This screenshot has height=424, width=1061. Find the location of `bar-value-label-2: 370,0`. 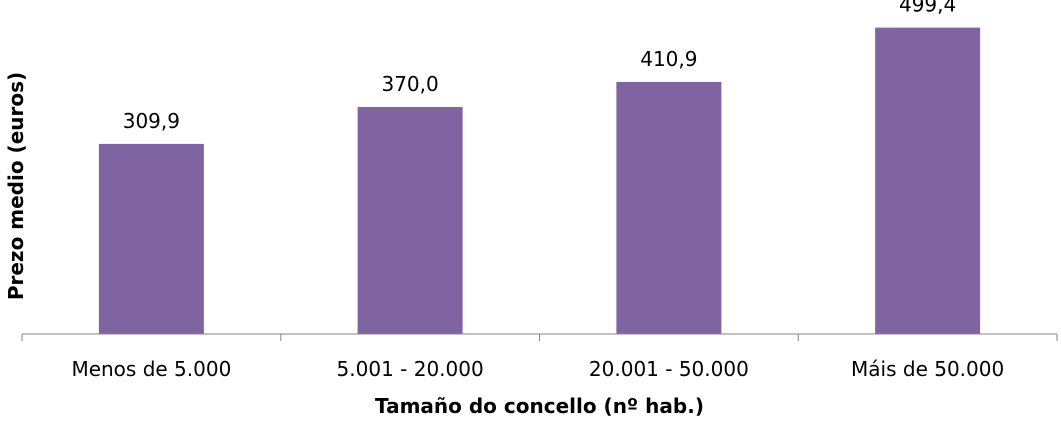

bar-value-label-2: 370,0 is located at coordinates (409, 84).